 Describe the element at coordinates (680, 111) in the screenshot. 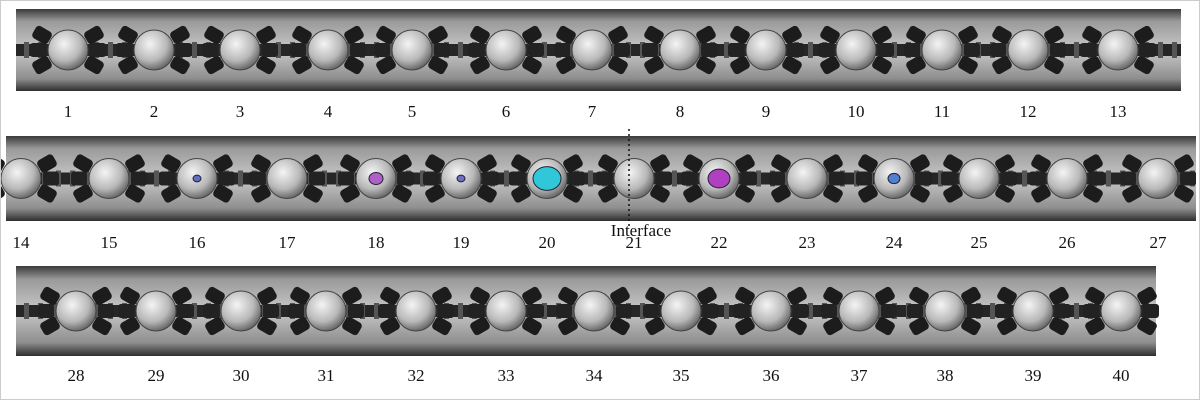

I see `module-label: 8` at that location.